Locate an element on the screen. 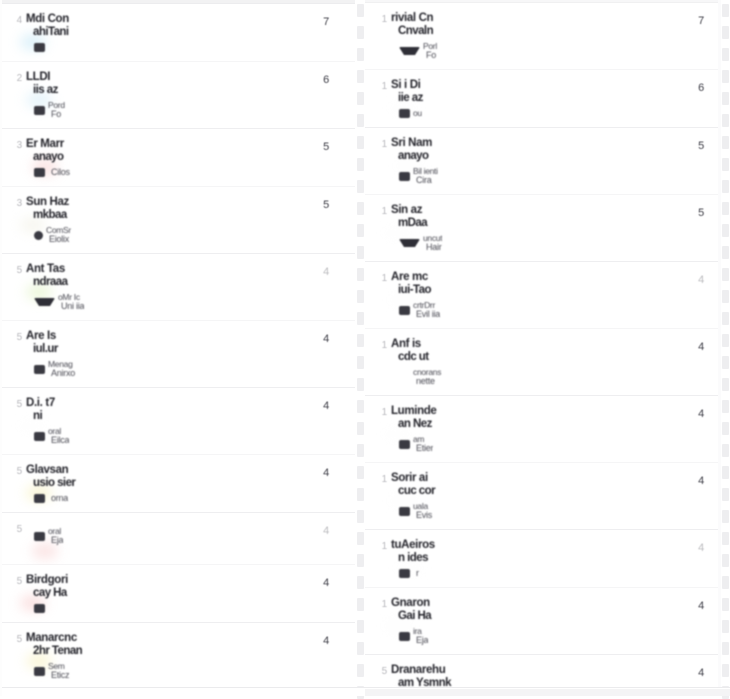 This screenshot has height=699, width=730. list-item: 1 Luminde an Nez am Etier 4 is located at coordinates (547, 429).